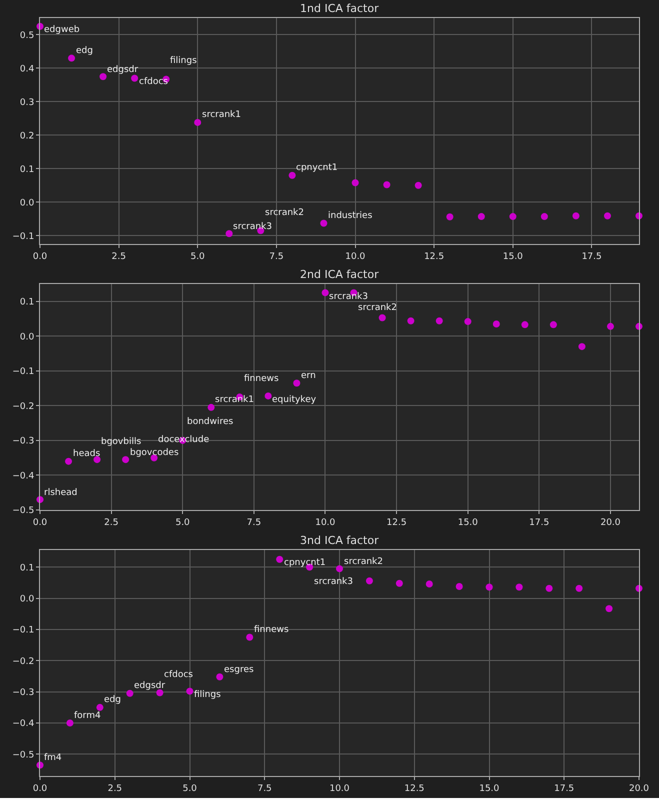 This screenshot has width=659, height=800. Describe the element at coordinates (84, 51) in the screenshot. I see `annotation: edg` at that location.